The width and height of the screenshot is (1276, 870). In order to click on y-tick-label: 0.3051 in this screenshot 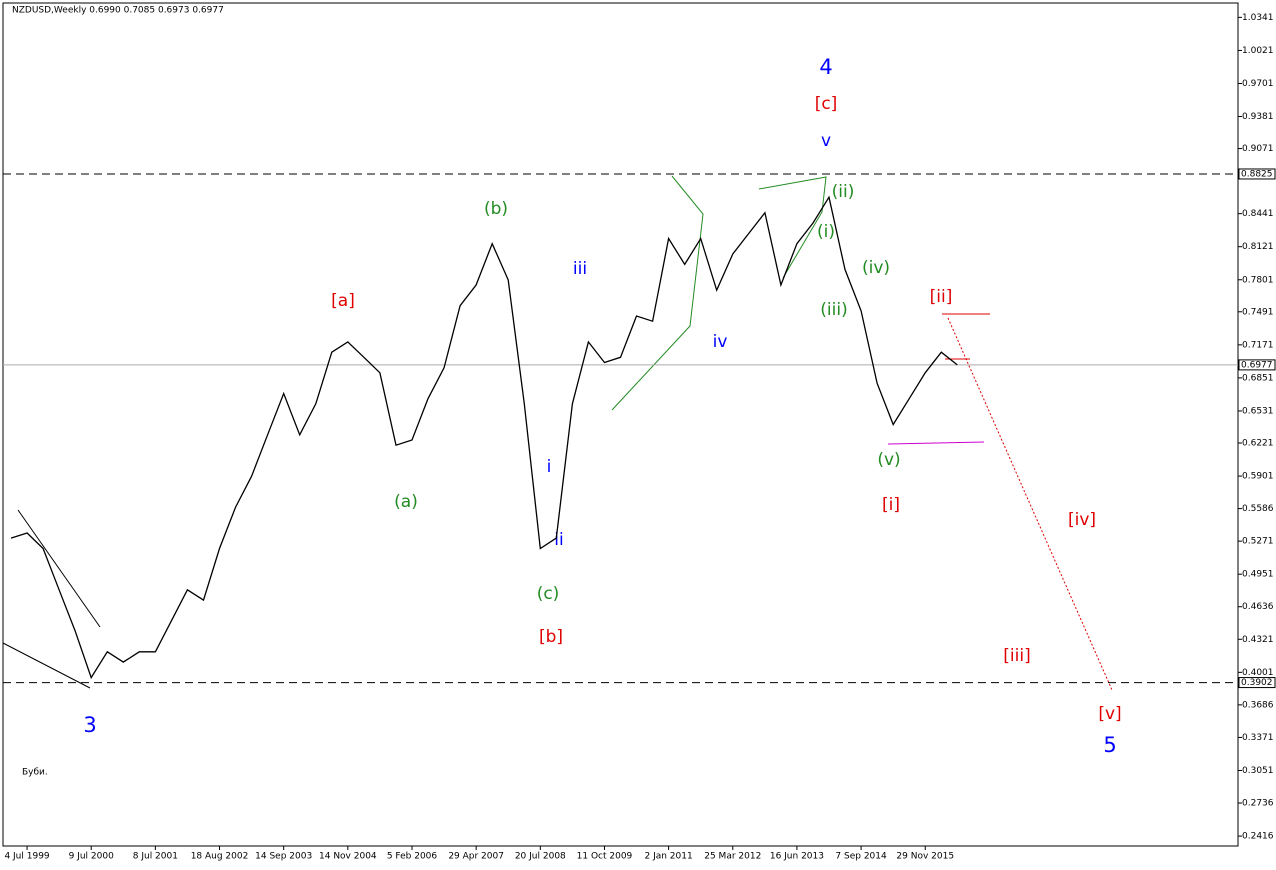, I will do `click(1258, 771)`.